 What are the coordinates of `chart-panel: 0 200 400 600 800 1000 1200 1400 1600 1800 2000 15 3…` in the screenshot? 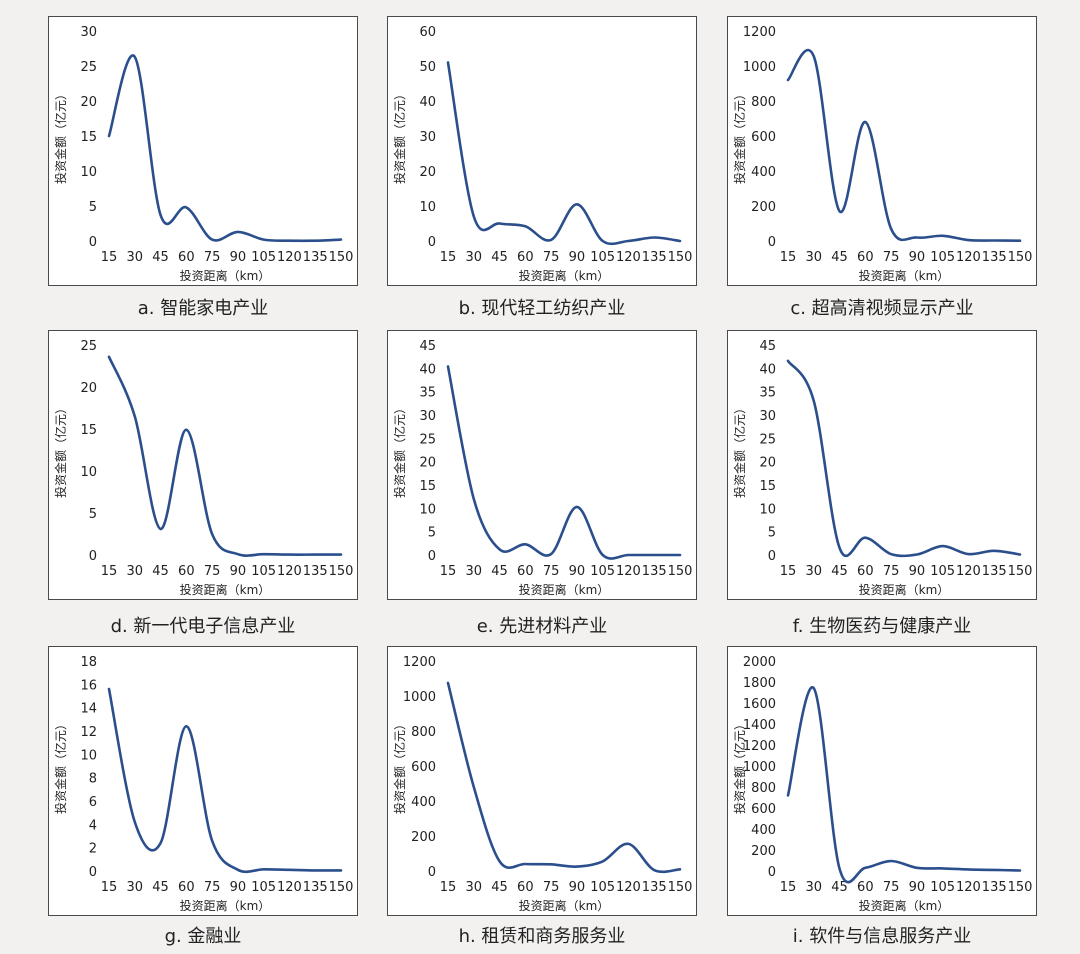 It's located at (882, 781).